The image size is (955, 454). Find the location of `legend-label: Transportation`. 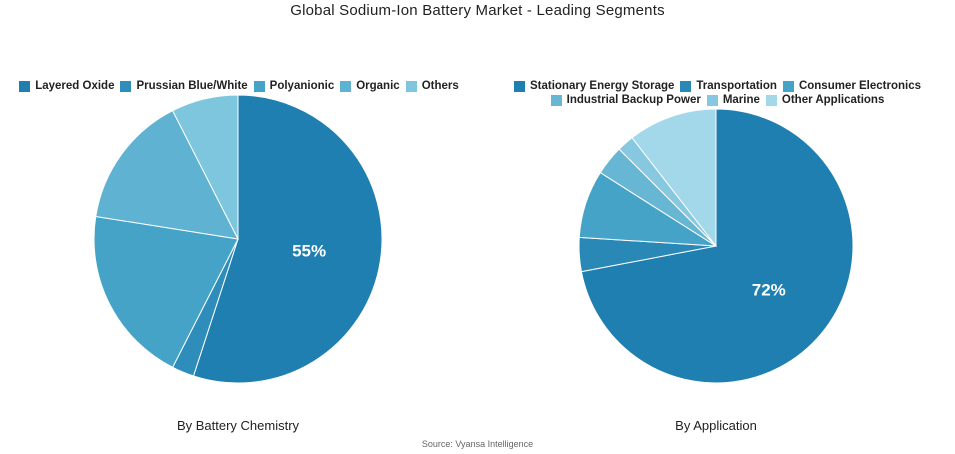

legend-label: Transportation is located at coordinates (736, 86).